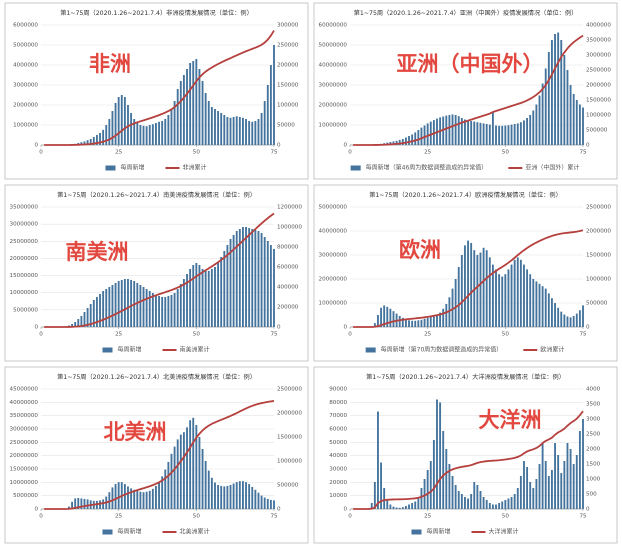  Describe the element at coordinates (593, 420) in the screenshot. I see `y2-tick-label: 3000` at that location.